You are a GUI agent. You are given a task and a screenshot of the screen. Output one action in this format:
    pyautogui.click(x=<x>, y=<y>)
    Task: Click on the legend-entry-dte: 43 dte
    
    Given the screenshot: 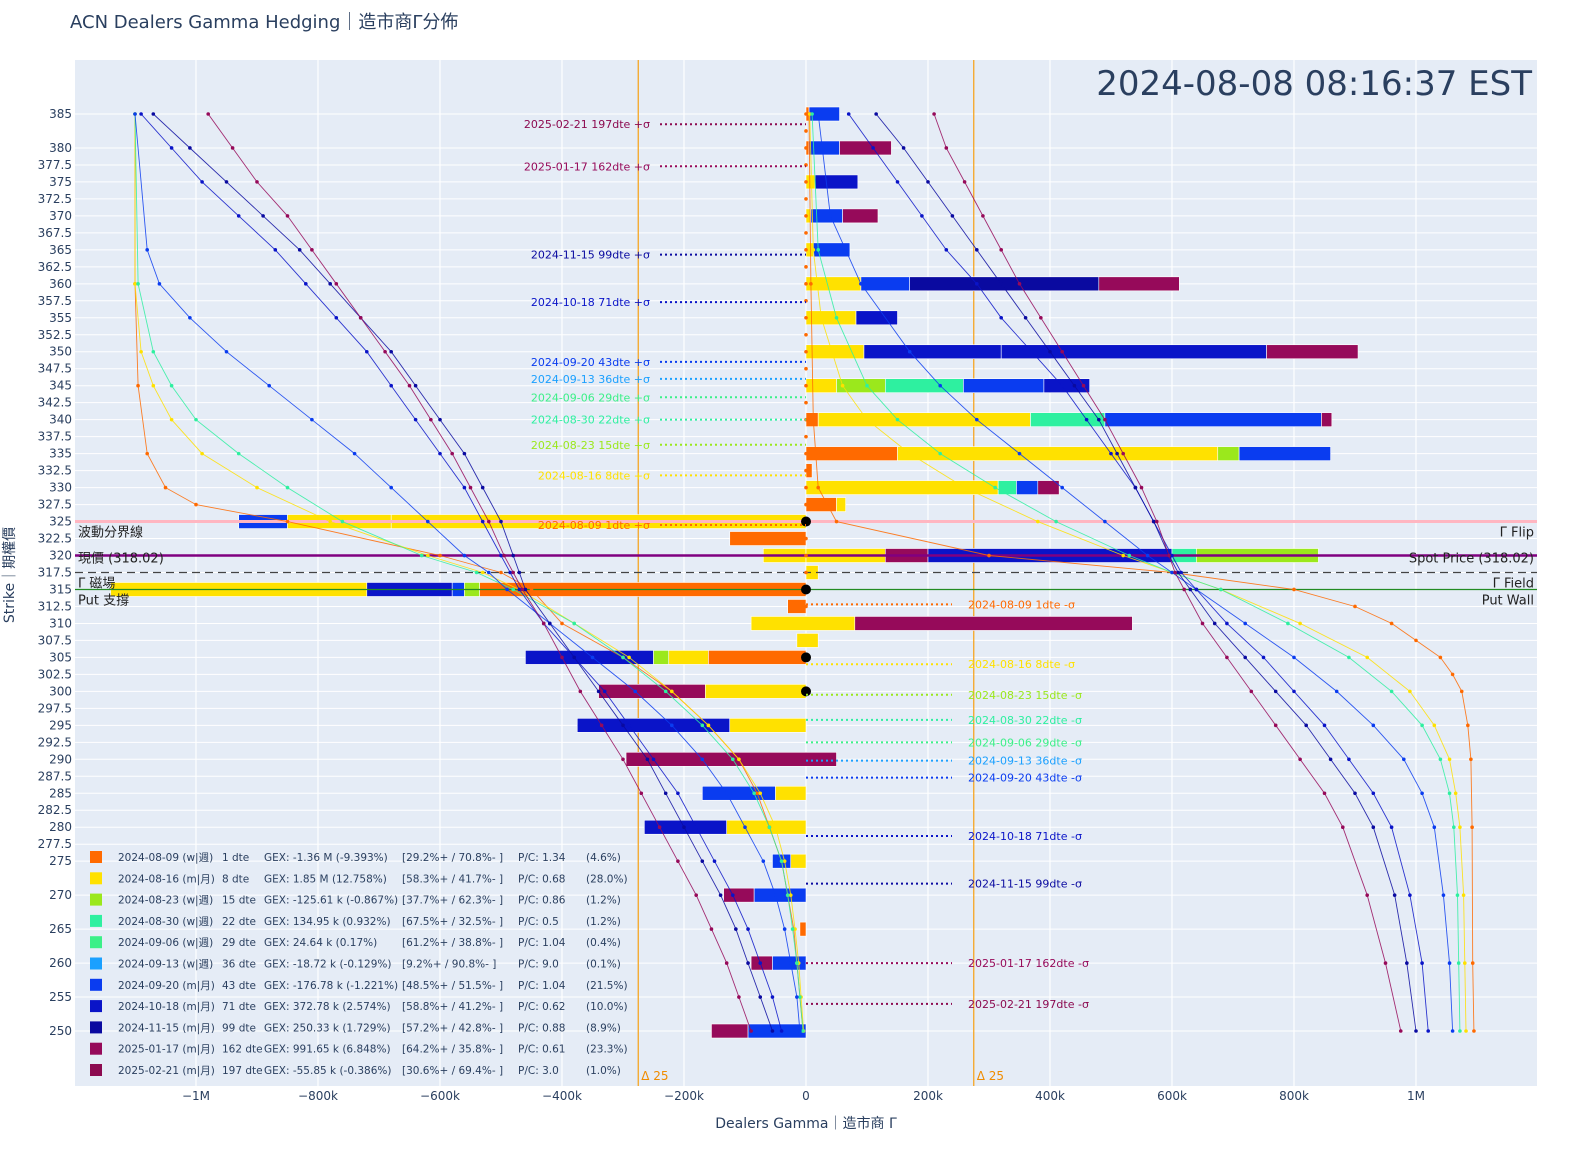 What is the action you would take?
    pyautogui.click(x=239, y=986)
    